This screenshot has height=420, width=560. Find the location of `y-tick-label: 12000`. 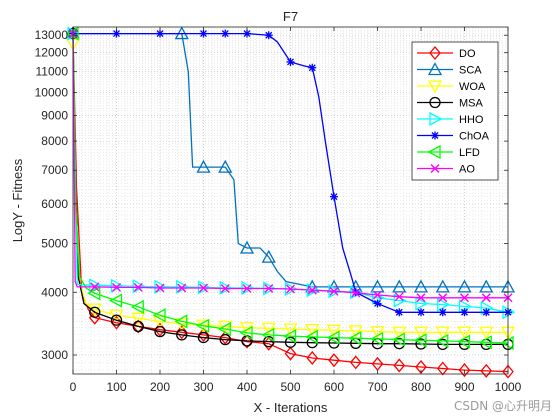

y-tick-label: 12000 is located at coordinates (52, 53).